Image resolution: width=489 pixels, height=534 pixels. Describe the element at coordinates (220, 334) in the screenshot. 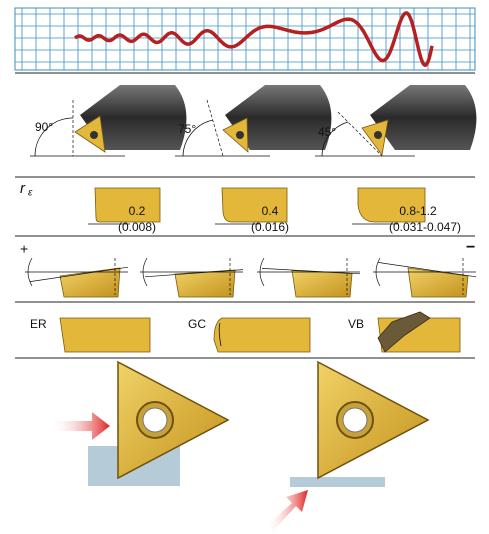

I see `edge-chamfer` at that location.